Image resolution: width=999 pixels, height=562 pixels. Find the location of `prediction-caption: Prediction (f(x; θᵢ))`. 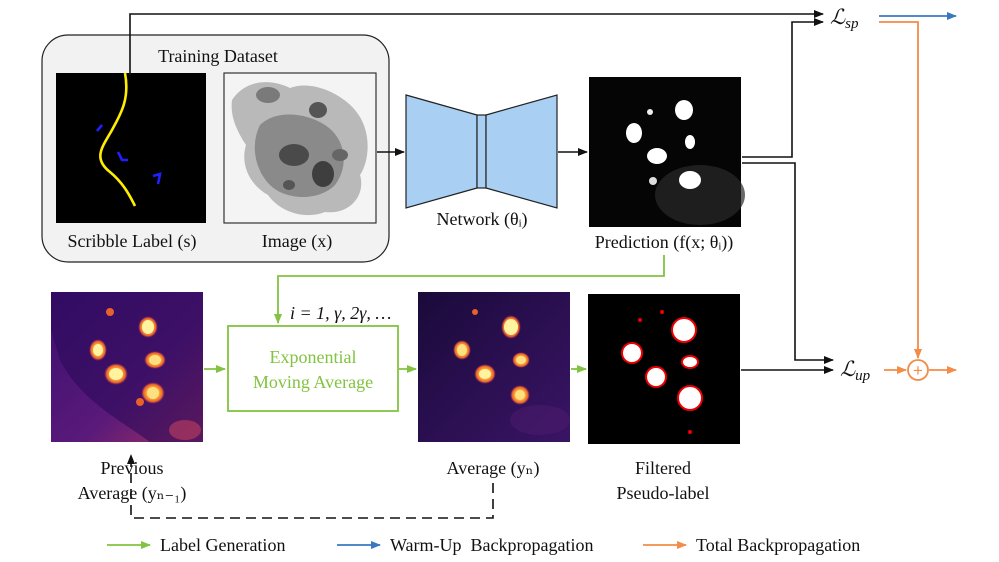

prediction-caption: Prediction (f(x; θᵢ)) is located at coordinates (664, 242).